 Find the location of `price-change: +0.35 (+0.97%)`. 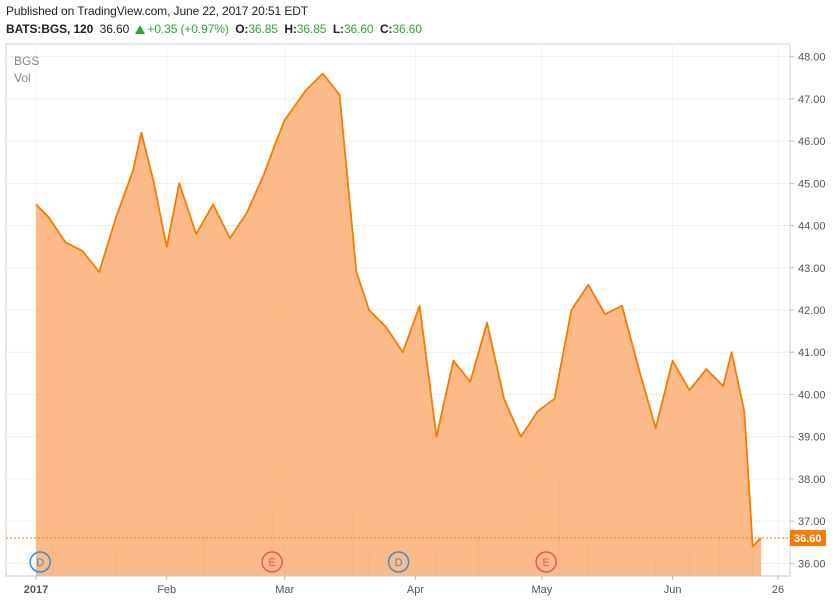

price-change: +0.35 (+0.97%) is located at coordinates (188, 29).